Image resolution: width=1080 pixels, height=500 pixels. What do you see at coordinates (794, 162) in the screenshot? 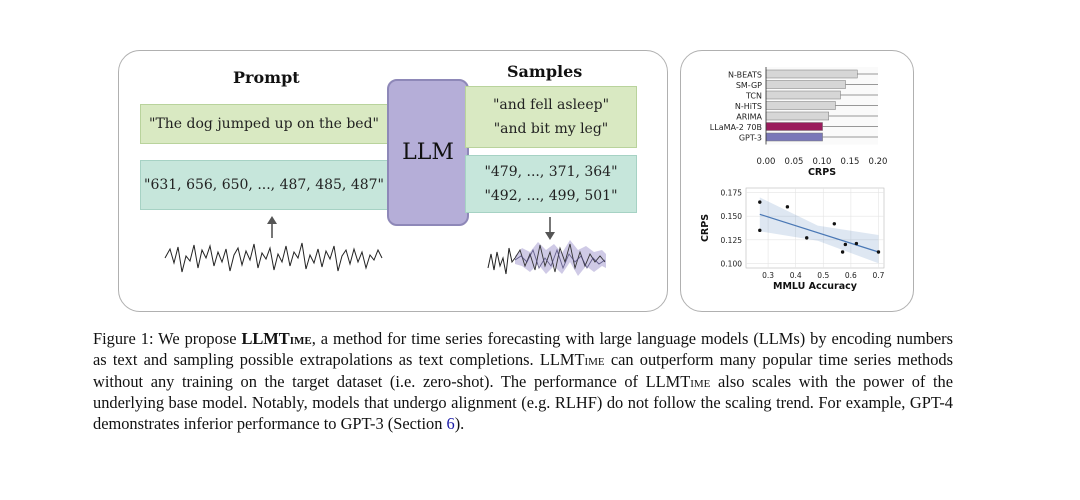
I see `bar-x-tick-label: 0.05` at bounding box center [794, 162].